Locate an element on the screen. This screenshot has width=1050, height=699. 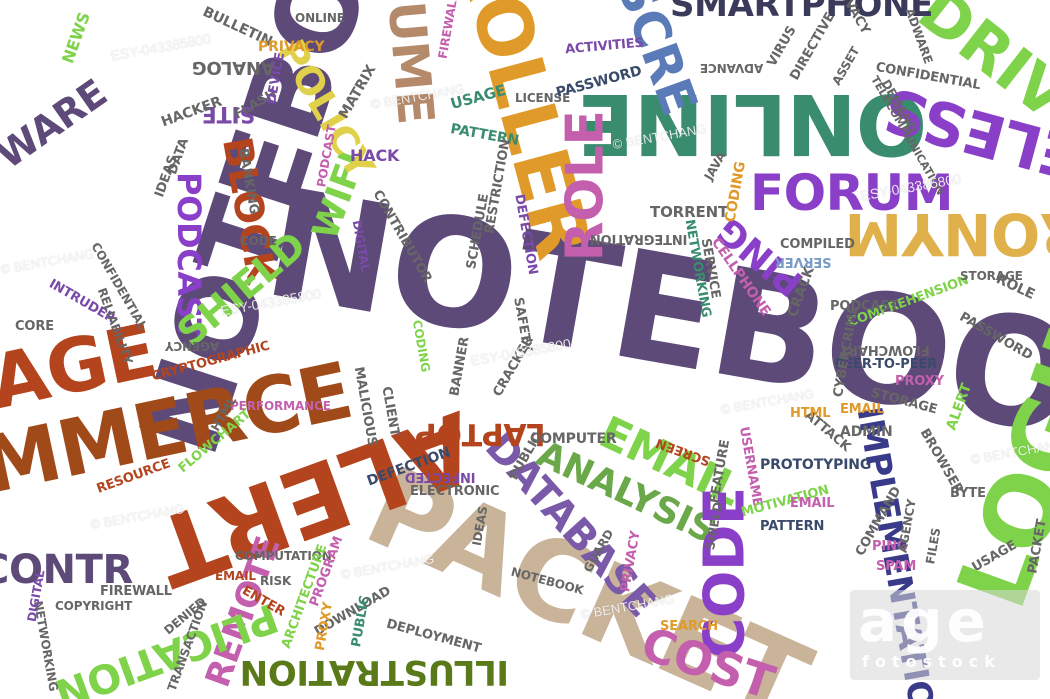
word: TORRENT is located at coordinates (689, 212).